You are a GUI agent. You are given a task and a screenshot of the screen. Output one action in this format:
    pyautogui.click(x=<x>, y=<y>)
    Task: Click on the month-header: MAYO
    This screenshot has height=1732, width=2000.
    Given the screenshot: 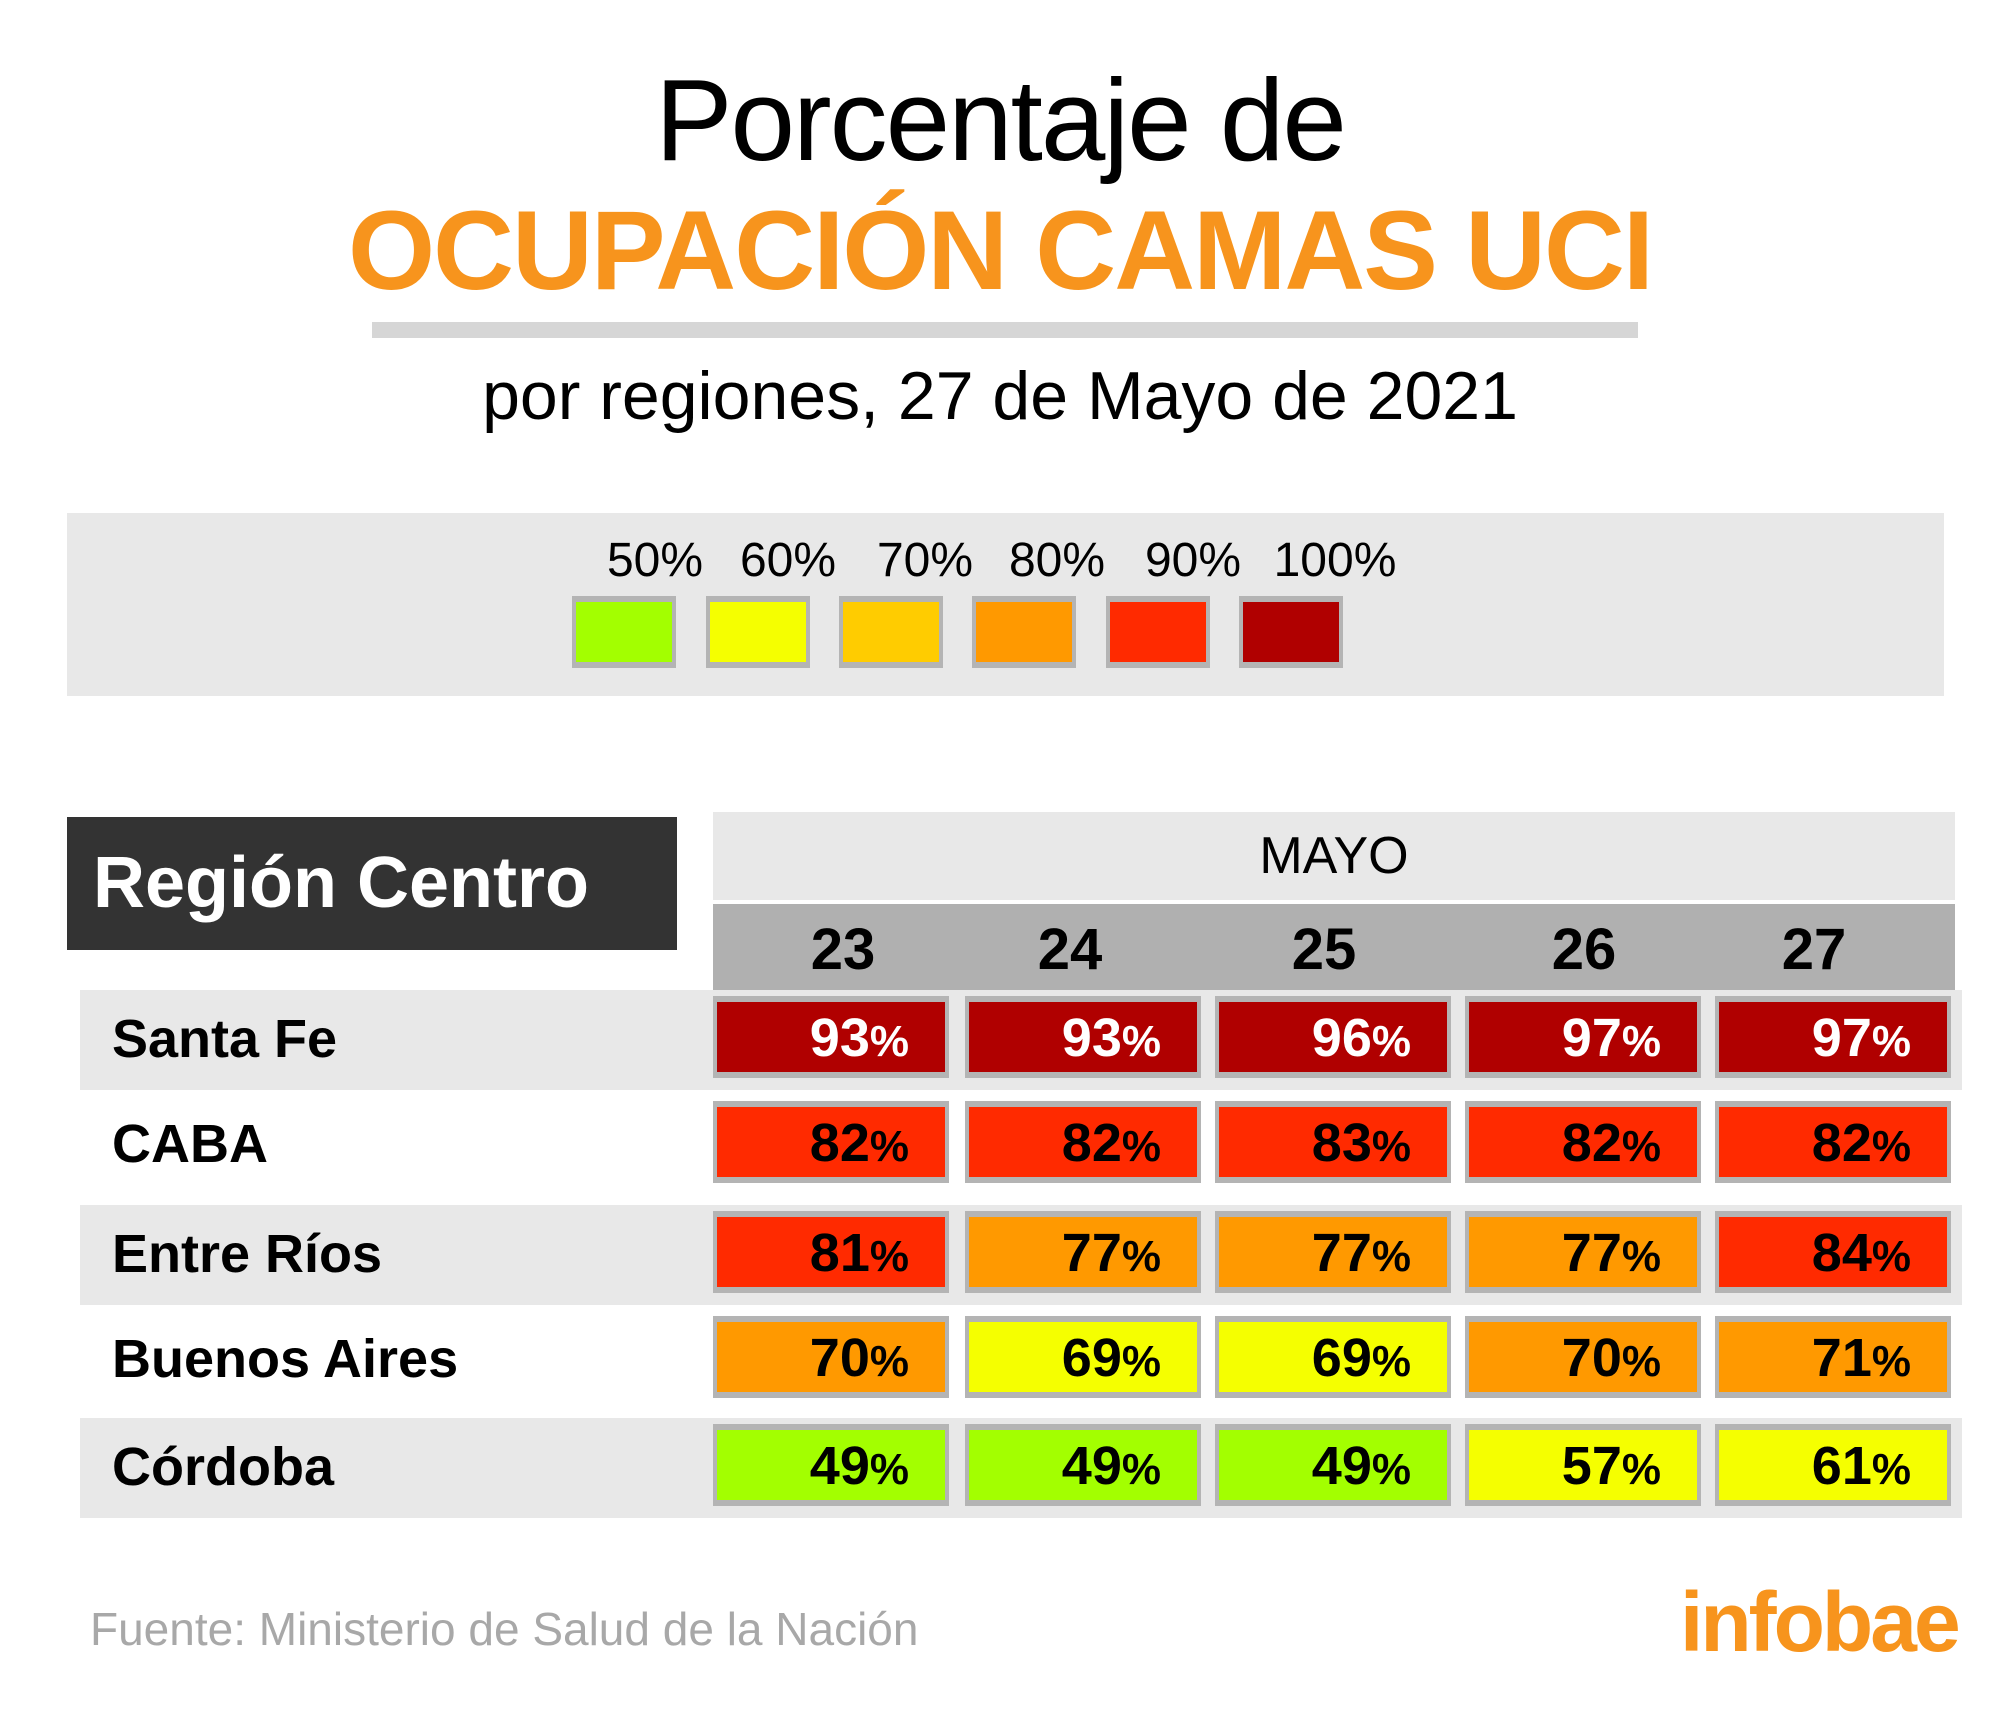 What is the action you would take?
    pyautogui.click(x=1334, y=856)
    